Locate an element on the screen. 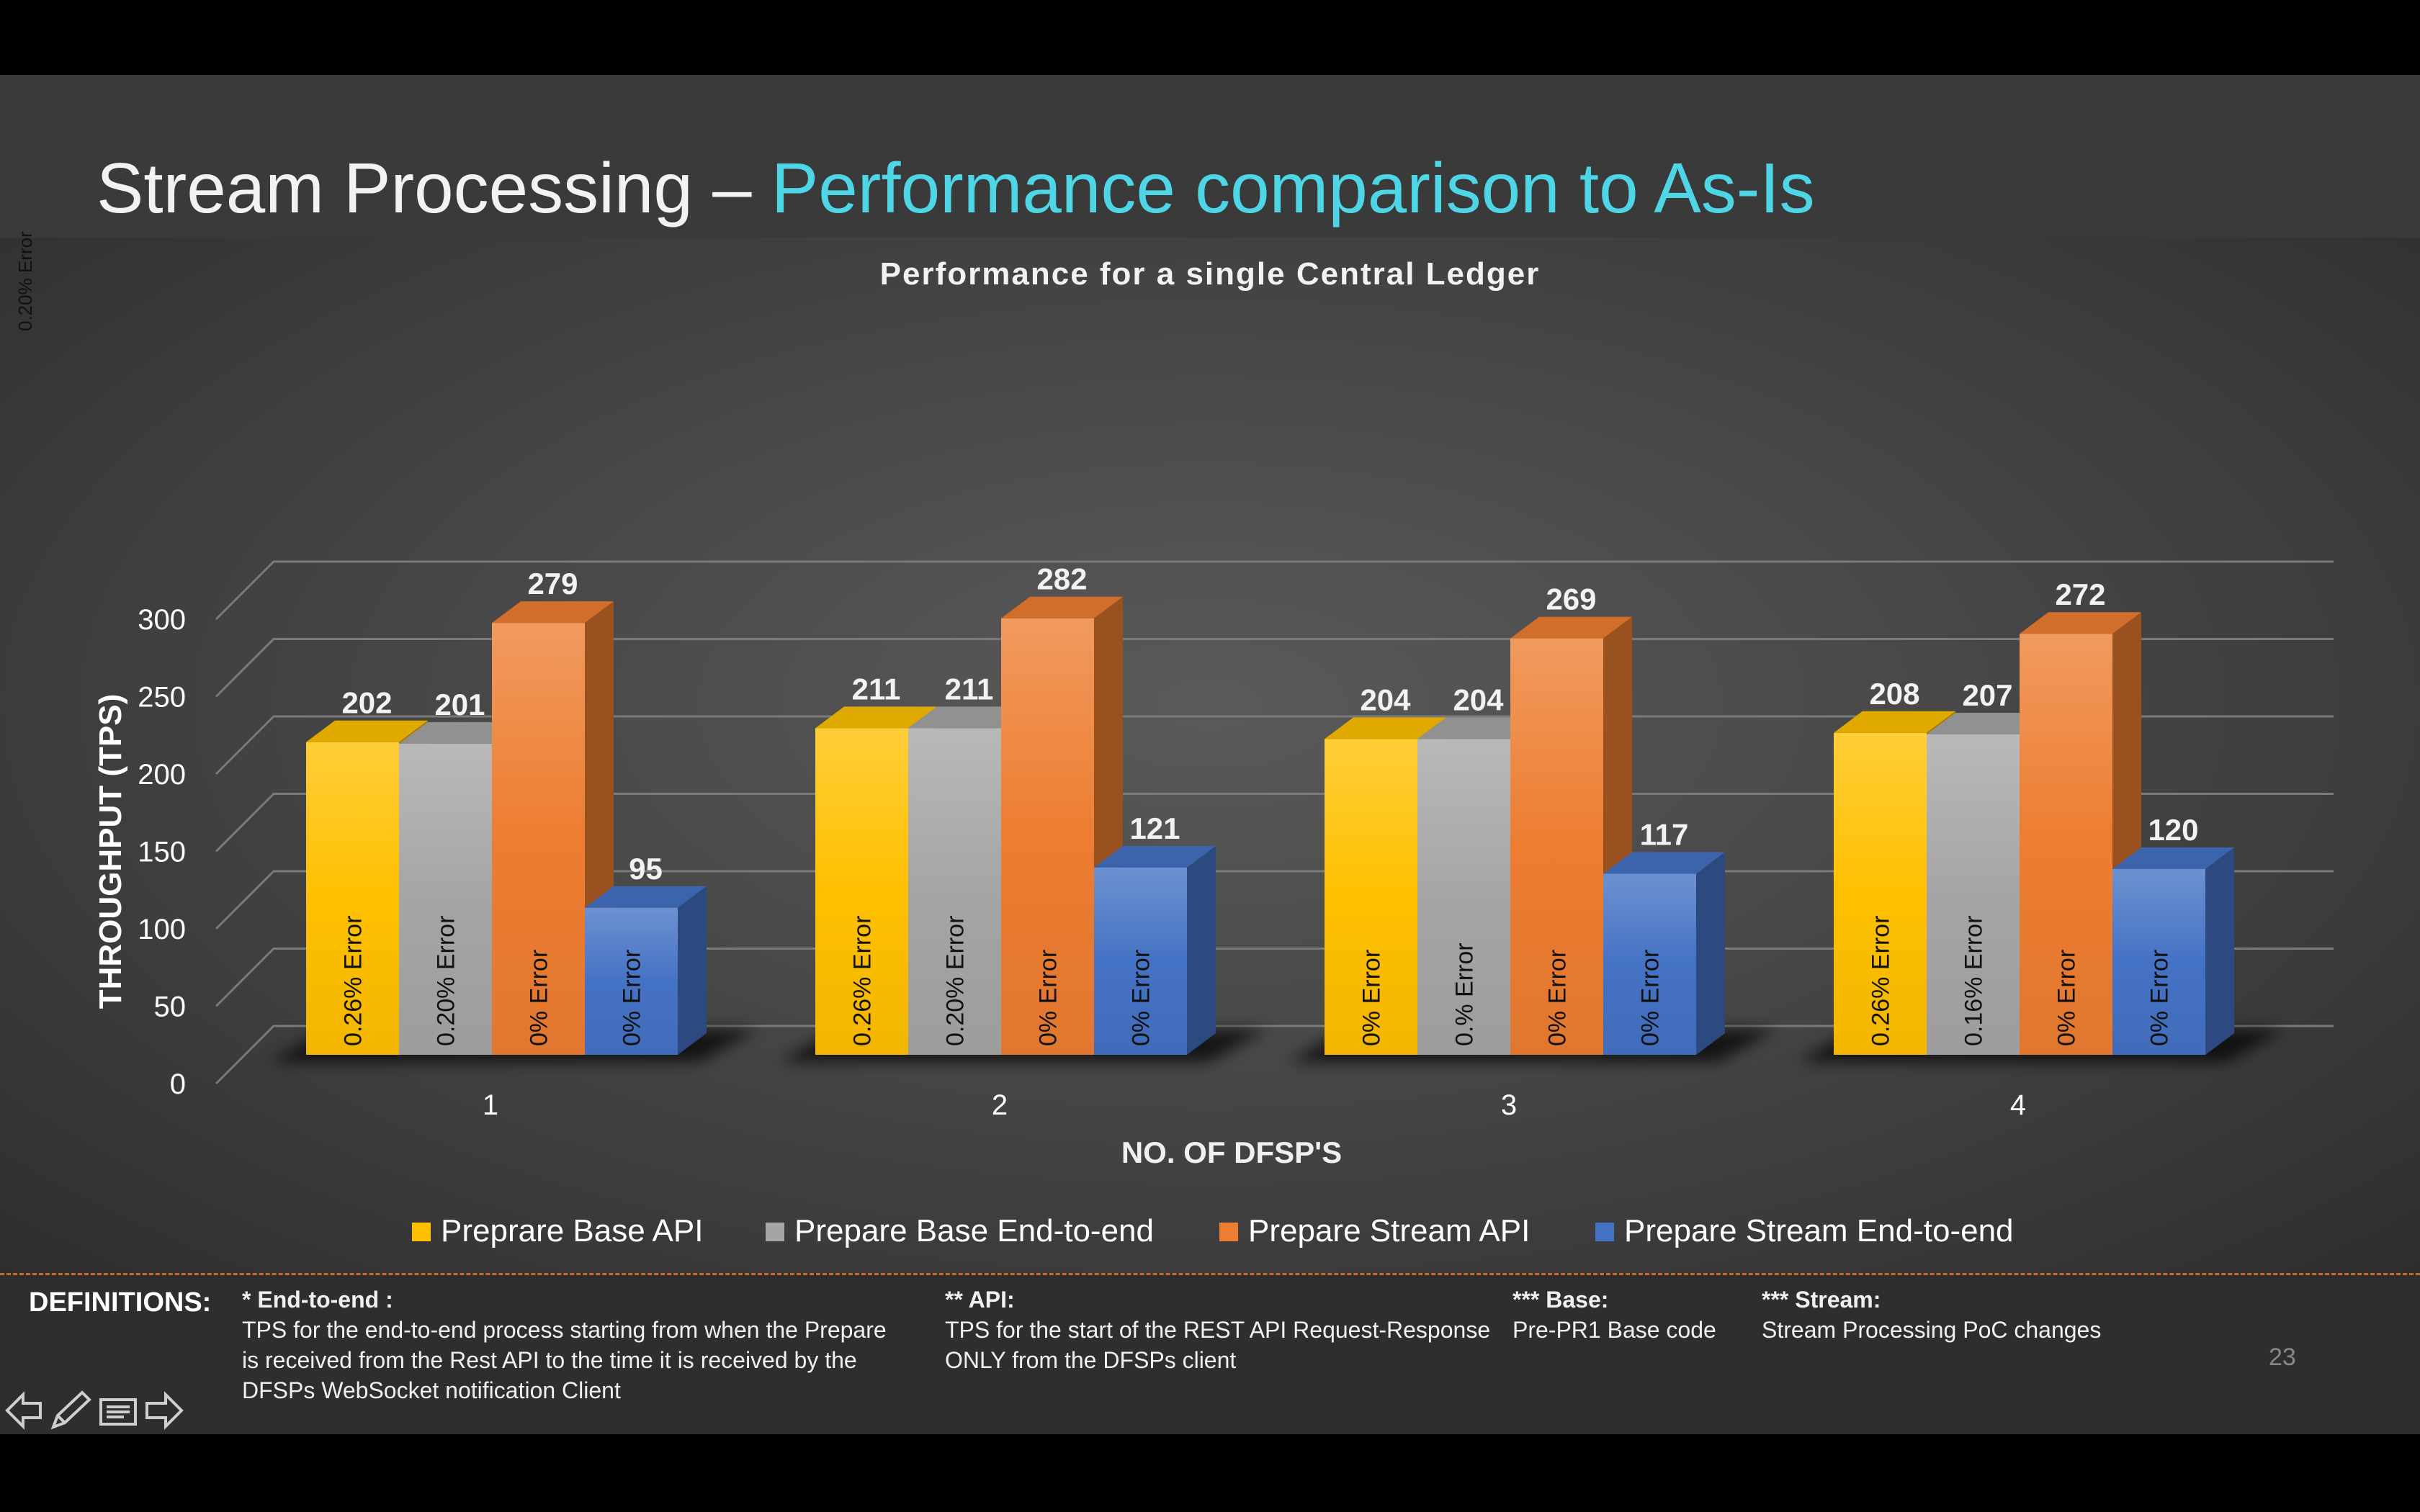 This screenshot has width=2420, height=1512. data-label: 207 is located at coordinates (1987, 695).